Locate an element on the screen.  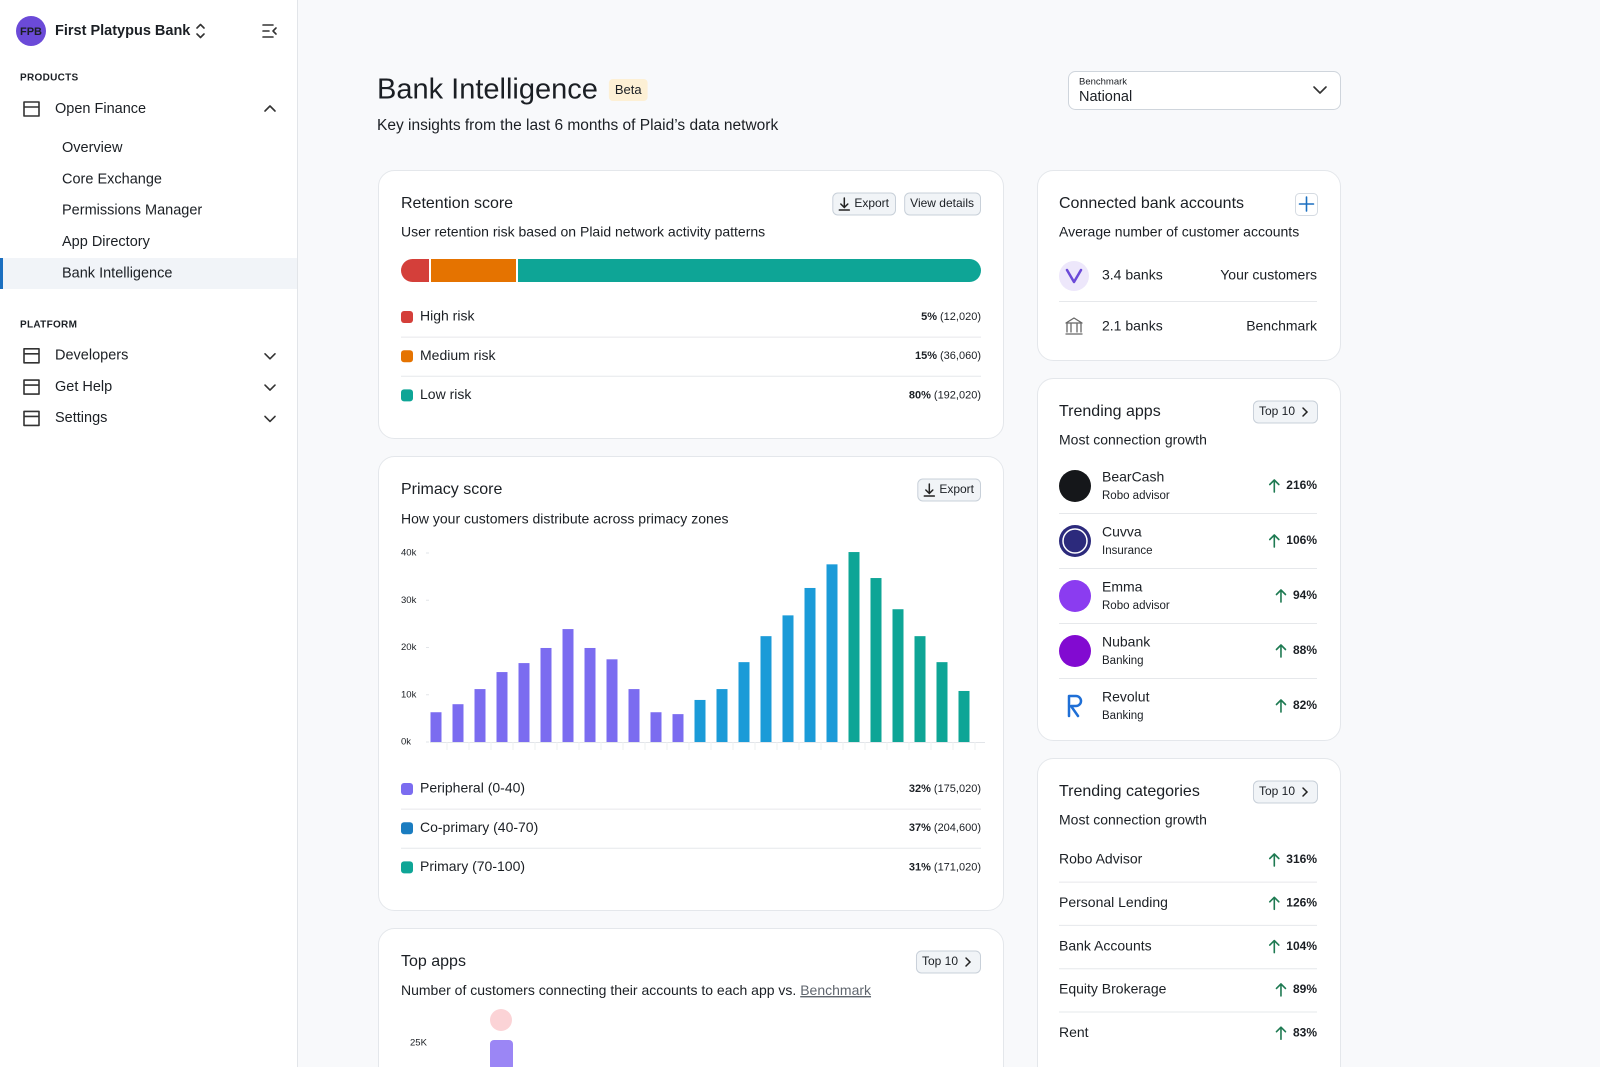
card-title: Top apps is located at coordinates (433, 961).